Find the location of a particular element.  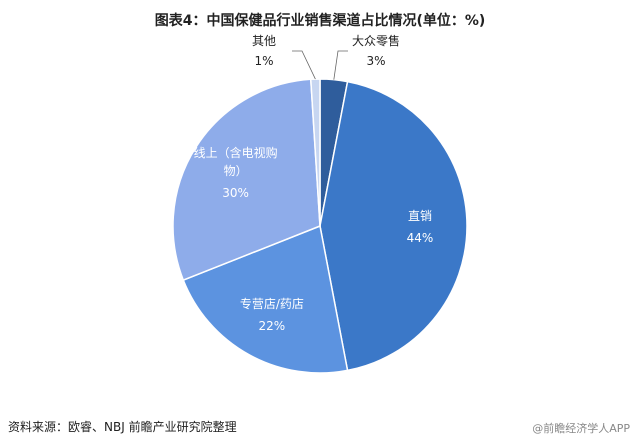

footer: @前瞻经济学人APP is located at coordinates (581, 428).